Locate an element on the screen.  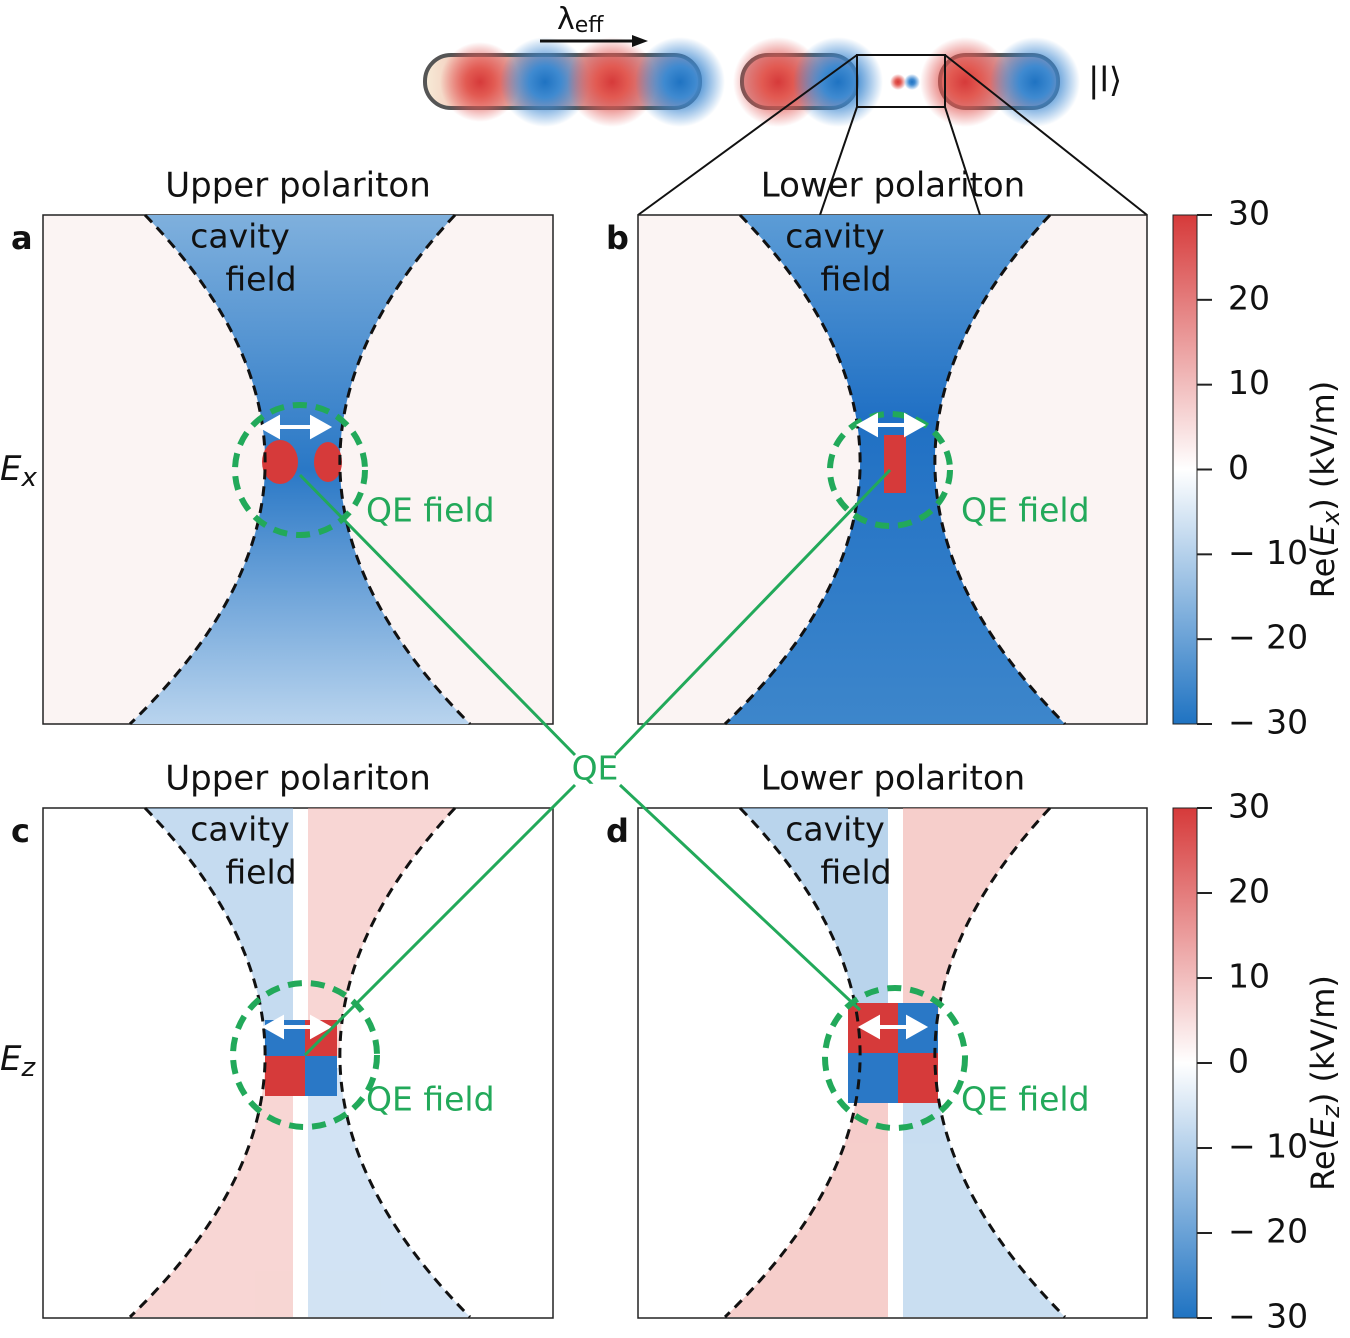
colorbar-label-sub: x is located at coordinates (1331, 518).